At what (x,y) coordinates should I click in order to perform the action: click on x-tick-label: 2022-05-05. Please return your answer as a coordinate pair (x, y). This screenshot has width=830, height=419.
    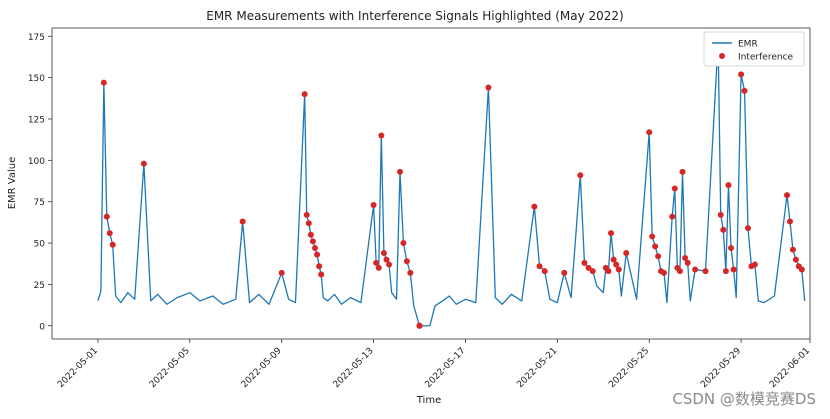
    Looking at the image, I should click on (170, 368).